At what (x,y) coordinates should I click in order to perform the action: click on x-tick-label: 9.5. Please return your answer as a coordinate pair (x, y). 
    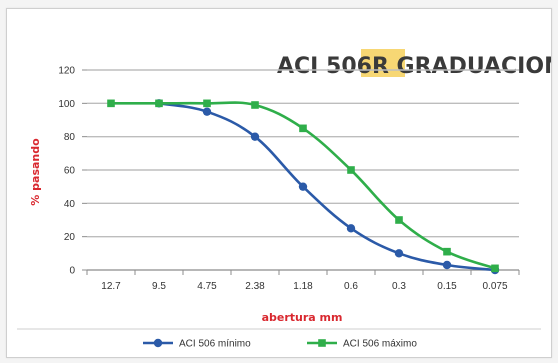
    Looking at the image, I should click on (159, 286).